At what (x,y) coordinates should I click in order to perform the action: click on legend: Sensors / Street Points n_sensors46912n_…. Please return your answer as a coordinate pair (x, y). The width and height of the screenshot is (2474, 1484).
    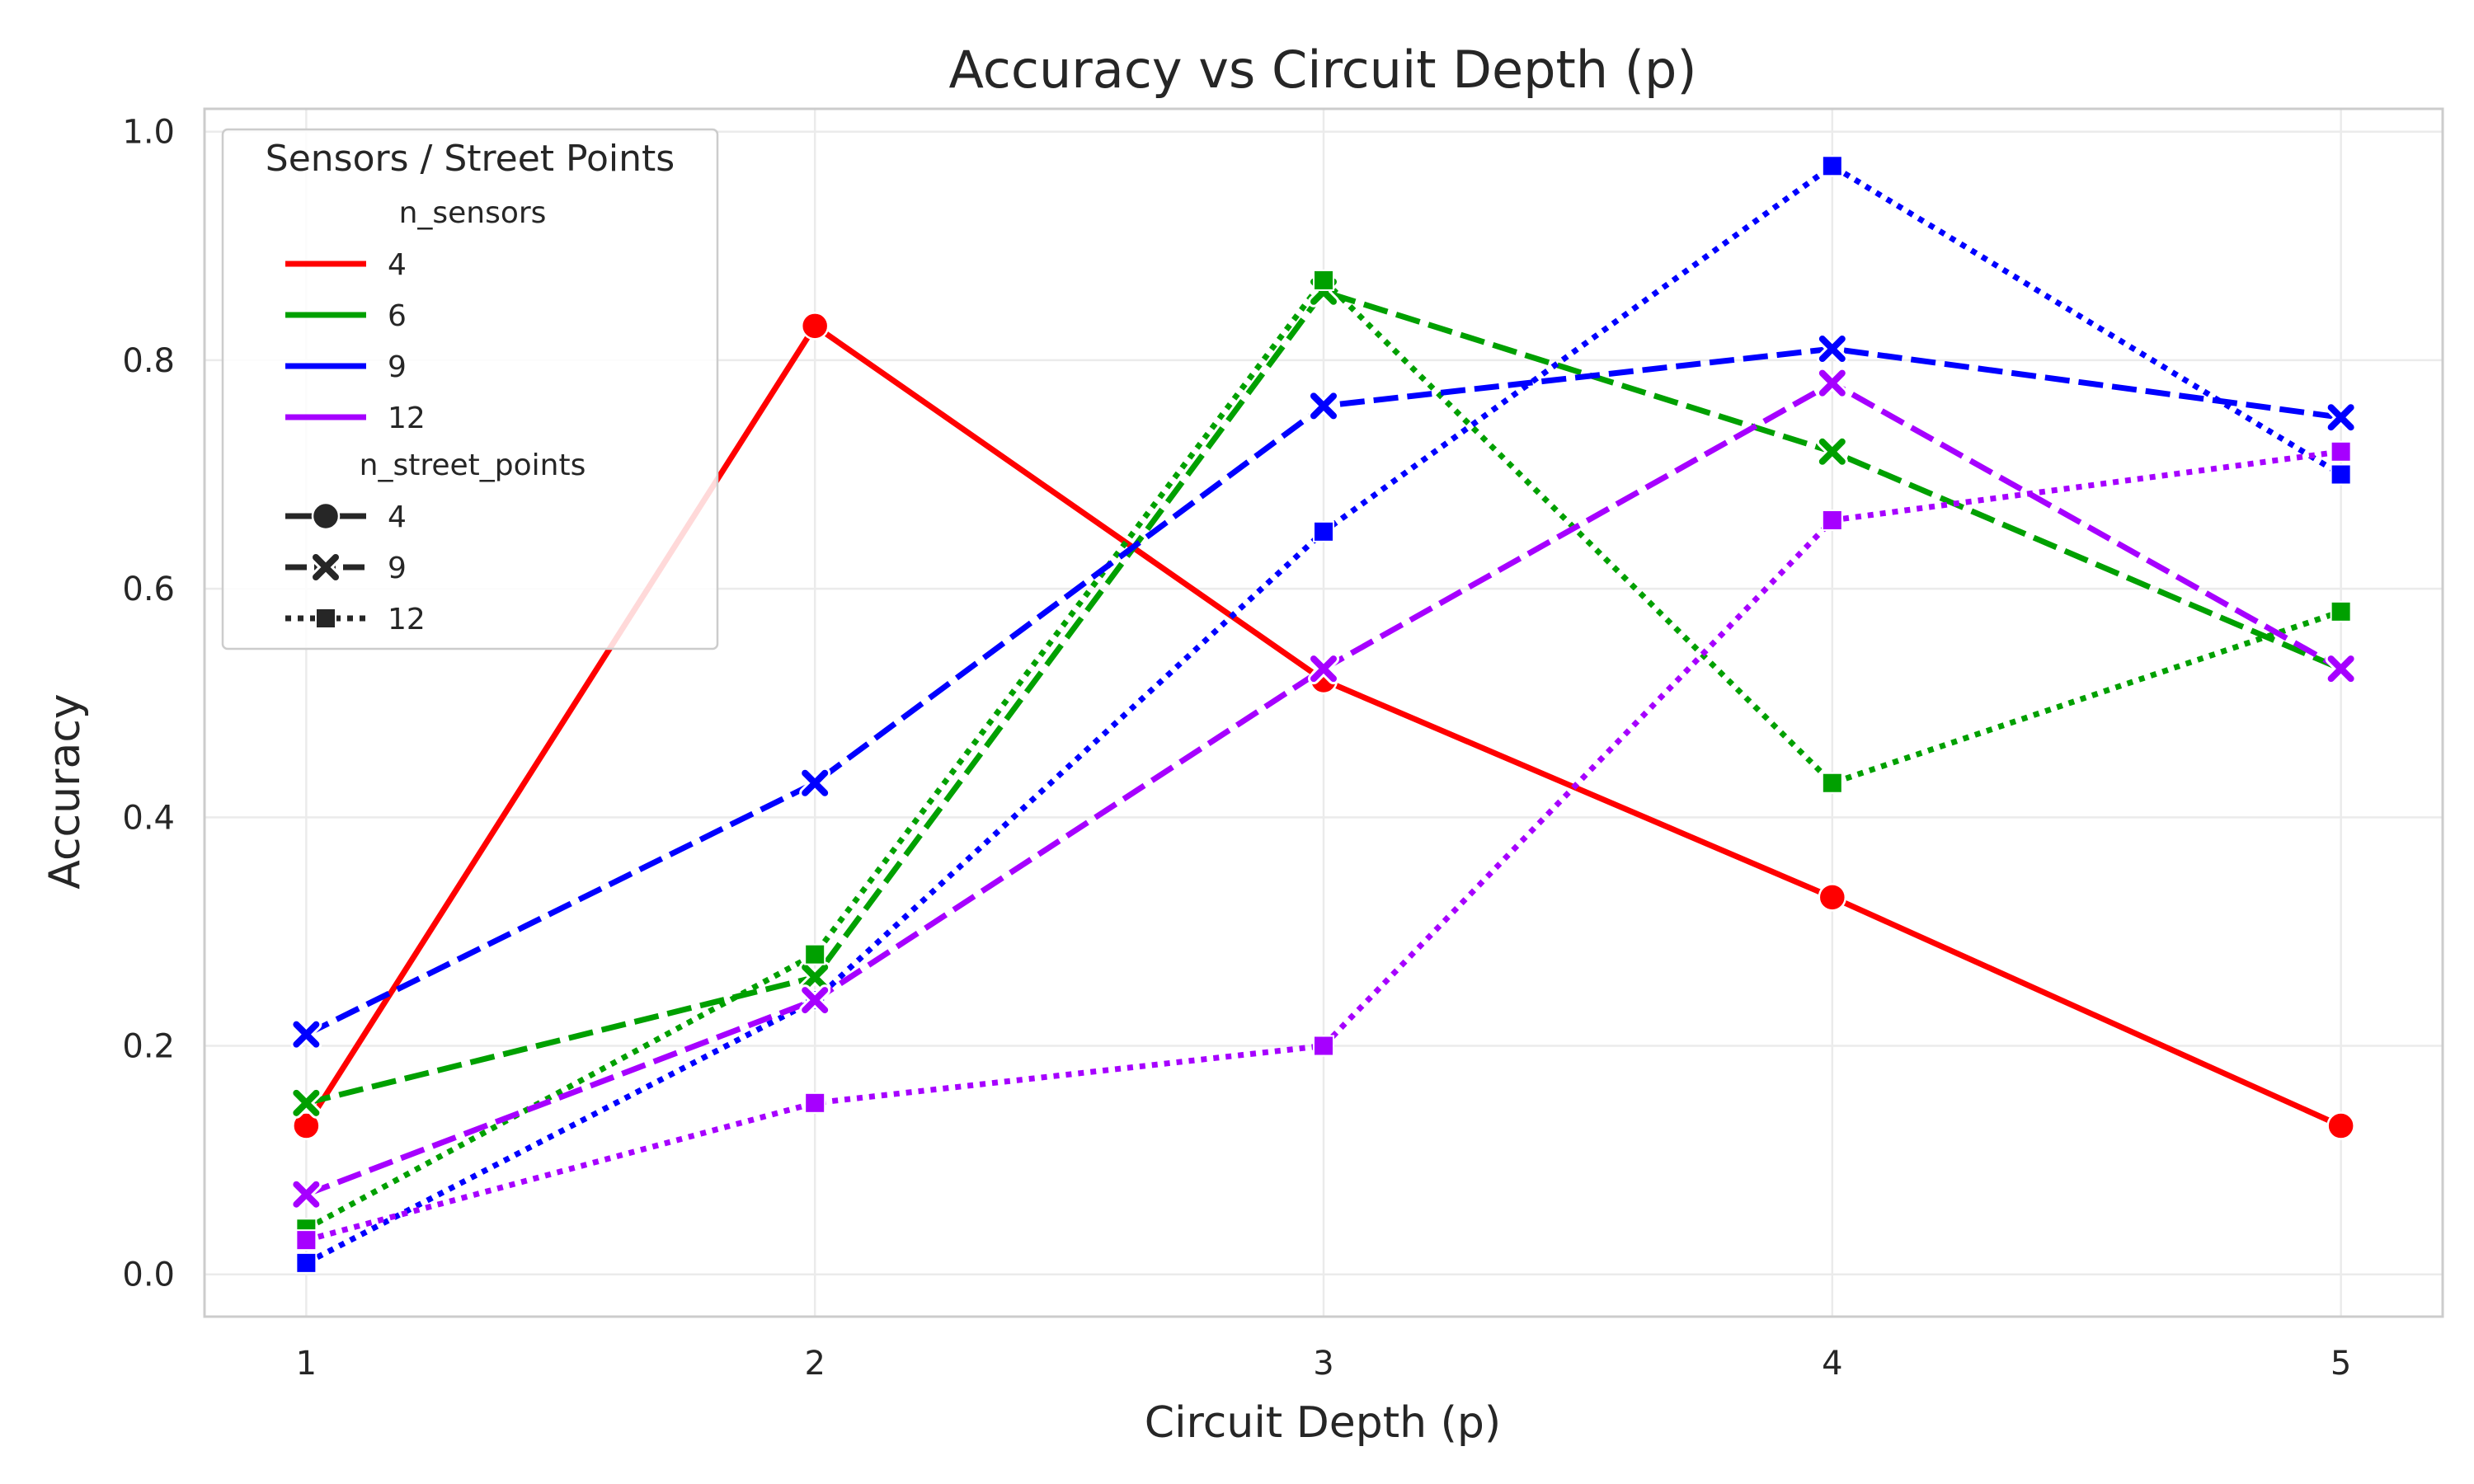
    Looking at the image, I should click on (470, 389).